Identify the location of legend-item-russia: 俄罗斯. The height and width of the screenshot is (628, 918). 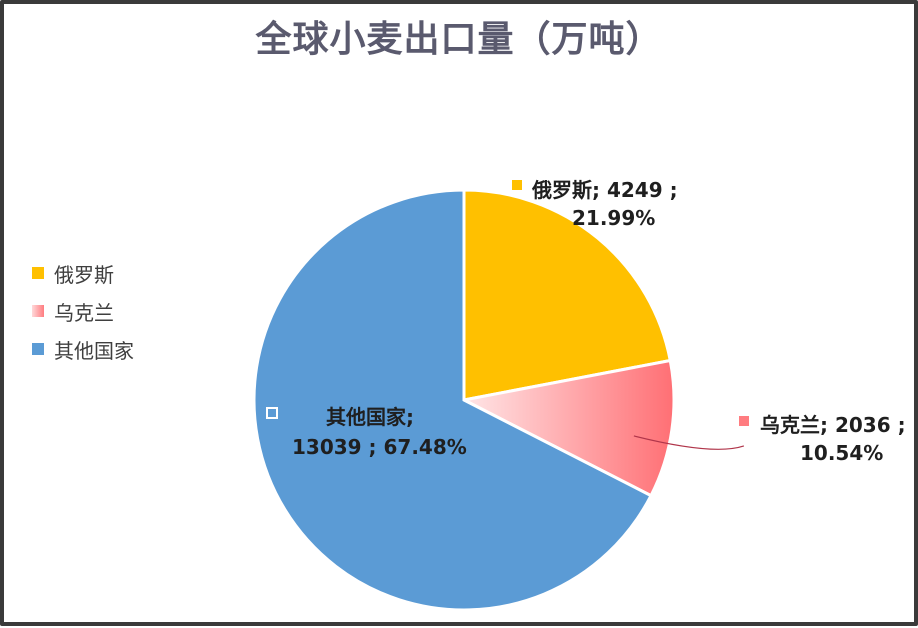
(83, 273).